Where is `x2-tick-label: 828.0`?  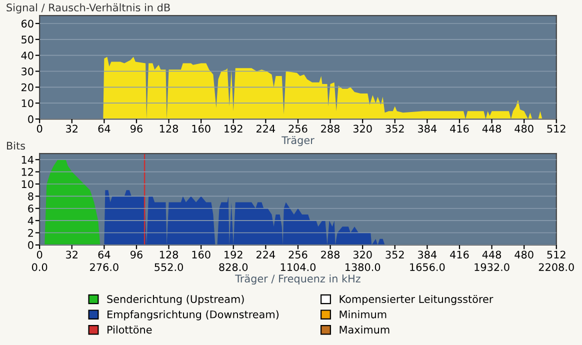
x2-tick-label: 828.0 is located at coordinates (233, 267).